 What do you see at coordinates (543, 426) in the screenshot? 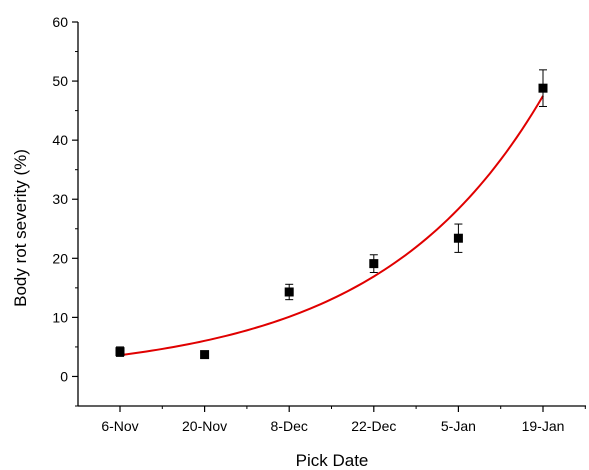
I see `x-tick-label: 19-Jan` at bounding box center [543, 426].